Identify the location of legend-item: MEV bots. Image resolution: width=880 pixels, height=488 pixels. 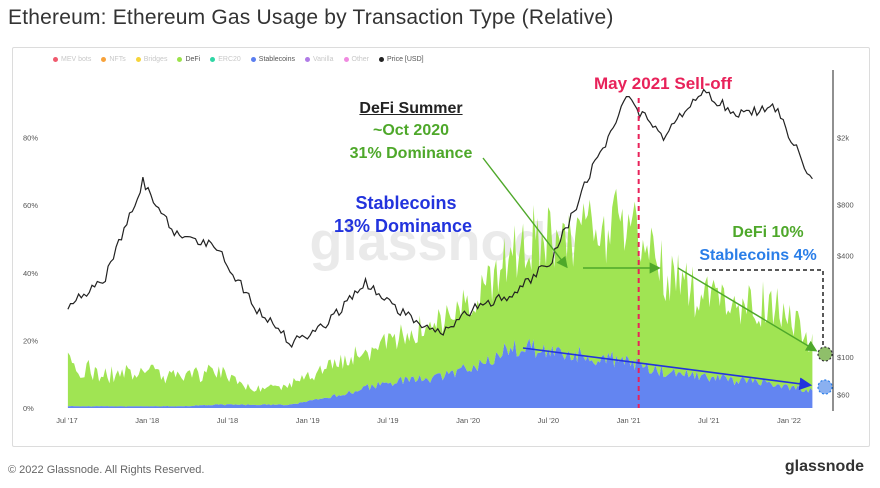
(72, 59).